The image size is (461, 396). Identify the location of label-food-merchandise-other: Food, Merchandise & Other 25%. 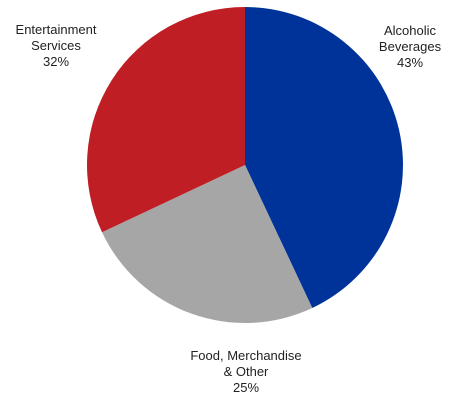
(246, 372).